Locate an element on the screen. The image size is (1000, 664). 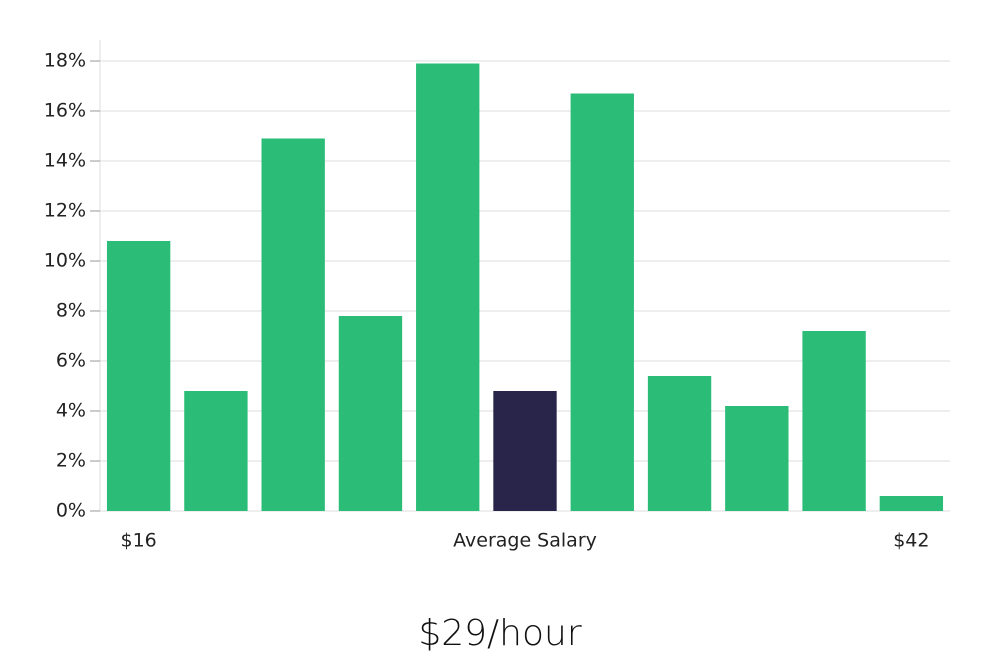
y-tick-label: 2% is located at coordinates (71, 461).